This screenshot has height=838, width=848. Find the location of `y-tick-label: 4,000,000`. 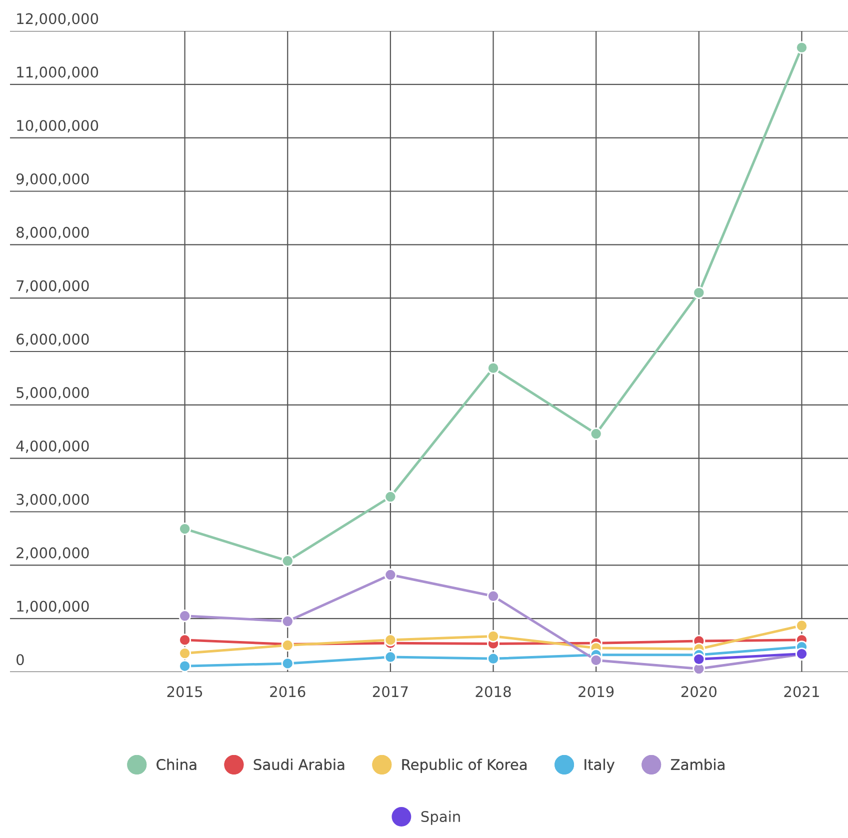

y-tick-label: 4,000,000 is located at coordinates (52, 446).